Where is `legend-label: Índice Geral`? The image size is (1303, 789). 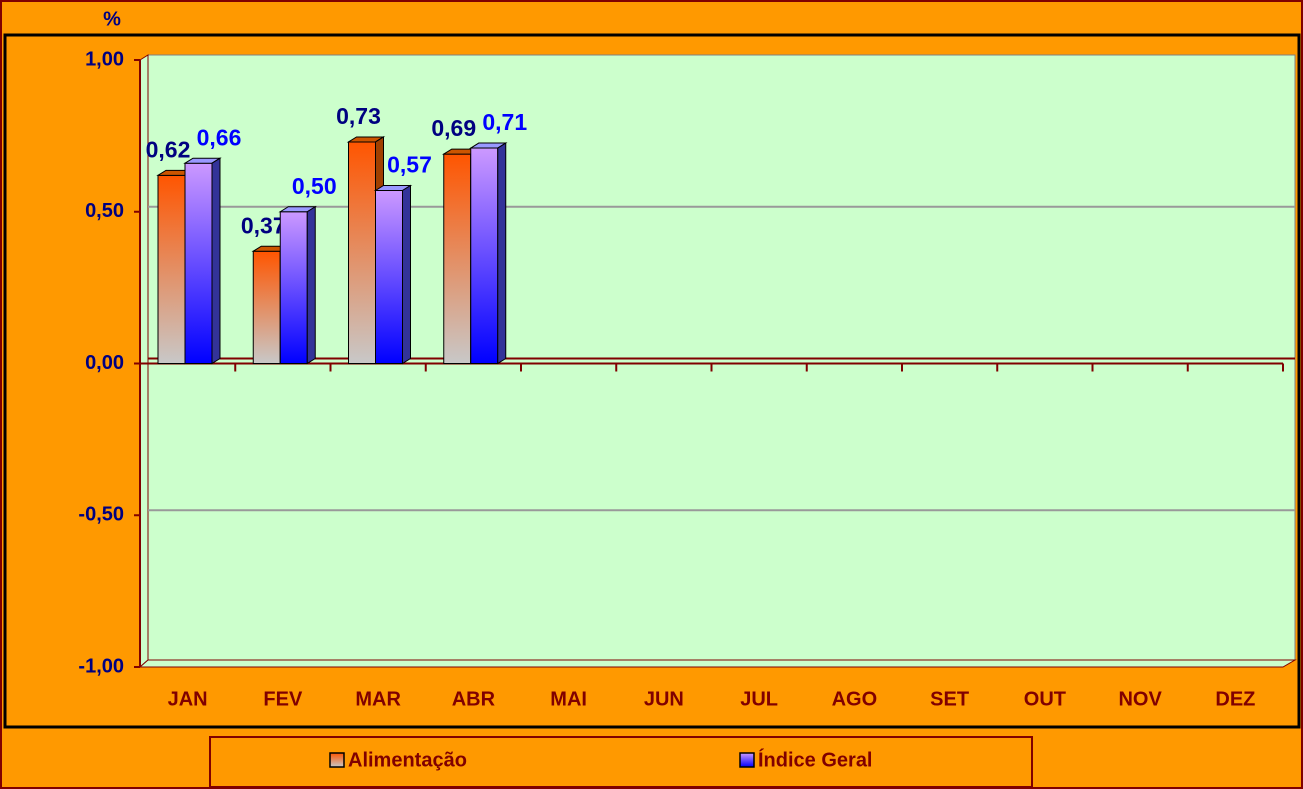 legend-label: Índice Geral is located at coordinates (815, 759).